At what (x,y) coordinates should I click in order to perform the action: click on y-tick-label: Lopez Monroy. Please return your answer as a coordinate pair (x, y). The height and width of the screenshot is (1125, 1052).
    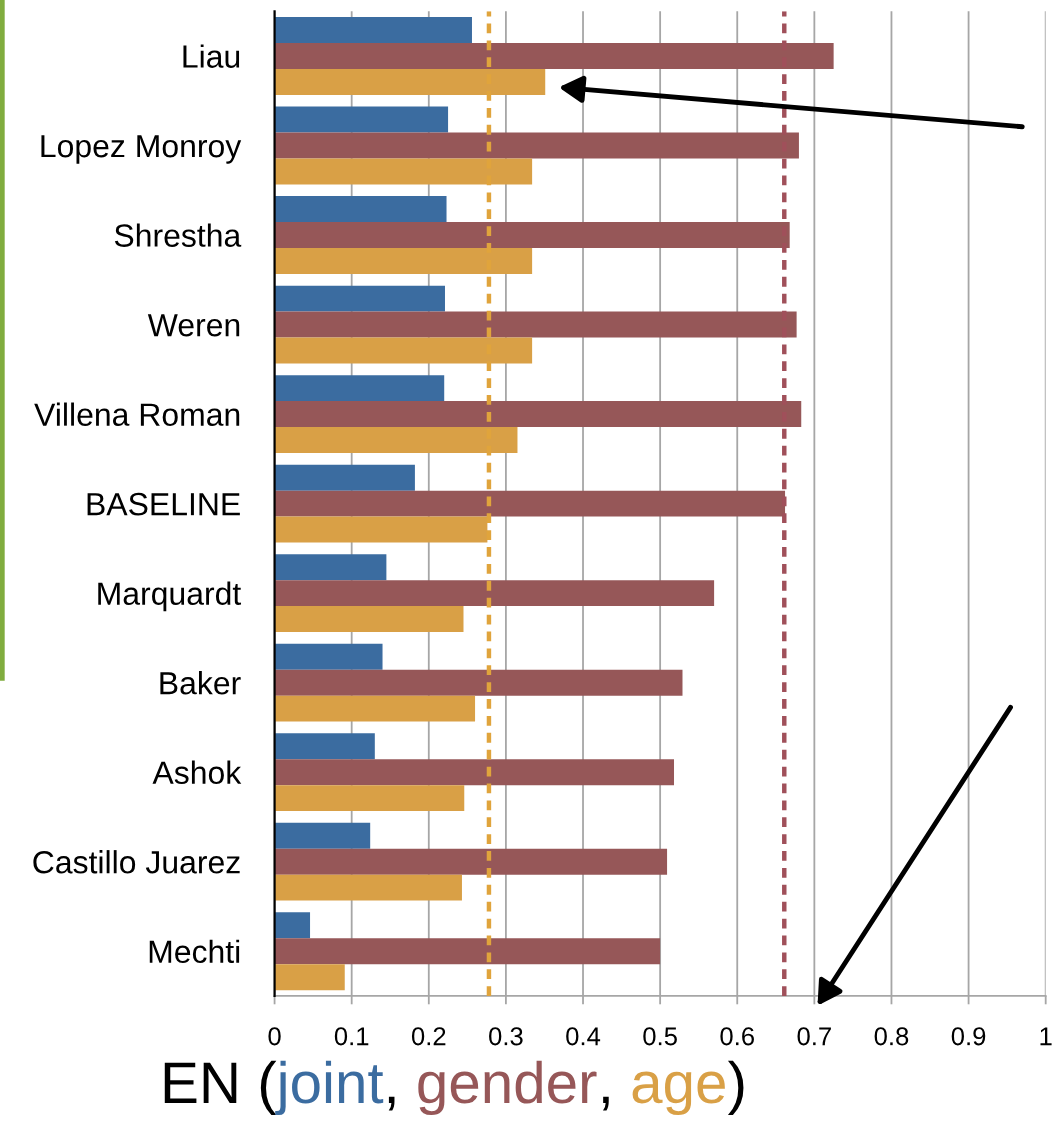
    Looking at the image, I should click on (141, 149).